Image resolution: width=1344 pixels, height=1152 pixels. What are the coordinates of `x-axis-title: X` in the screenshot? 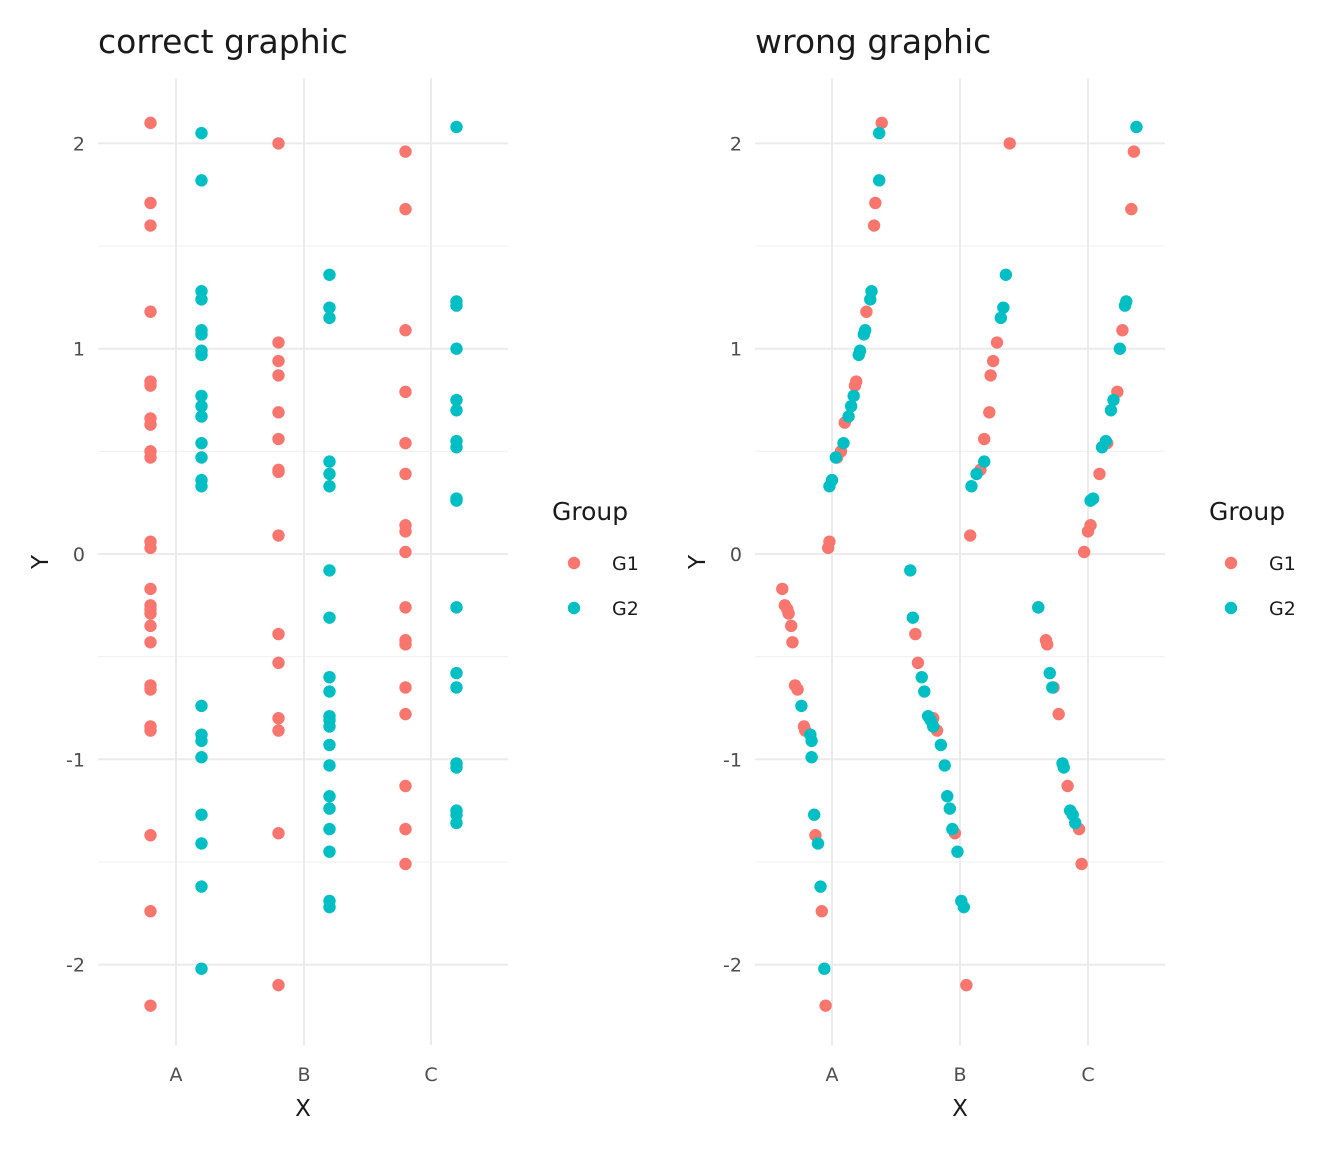 It's located at (960, 1109).